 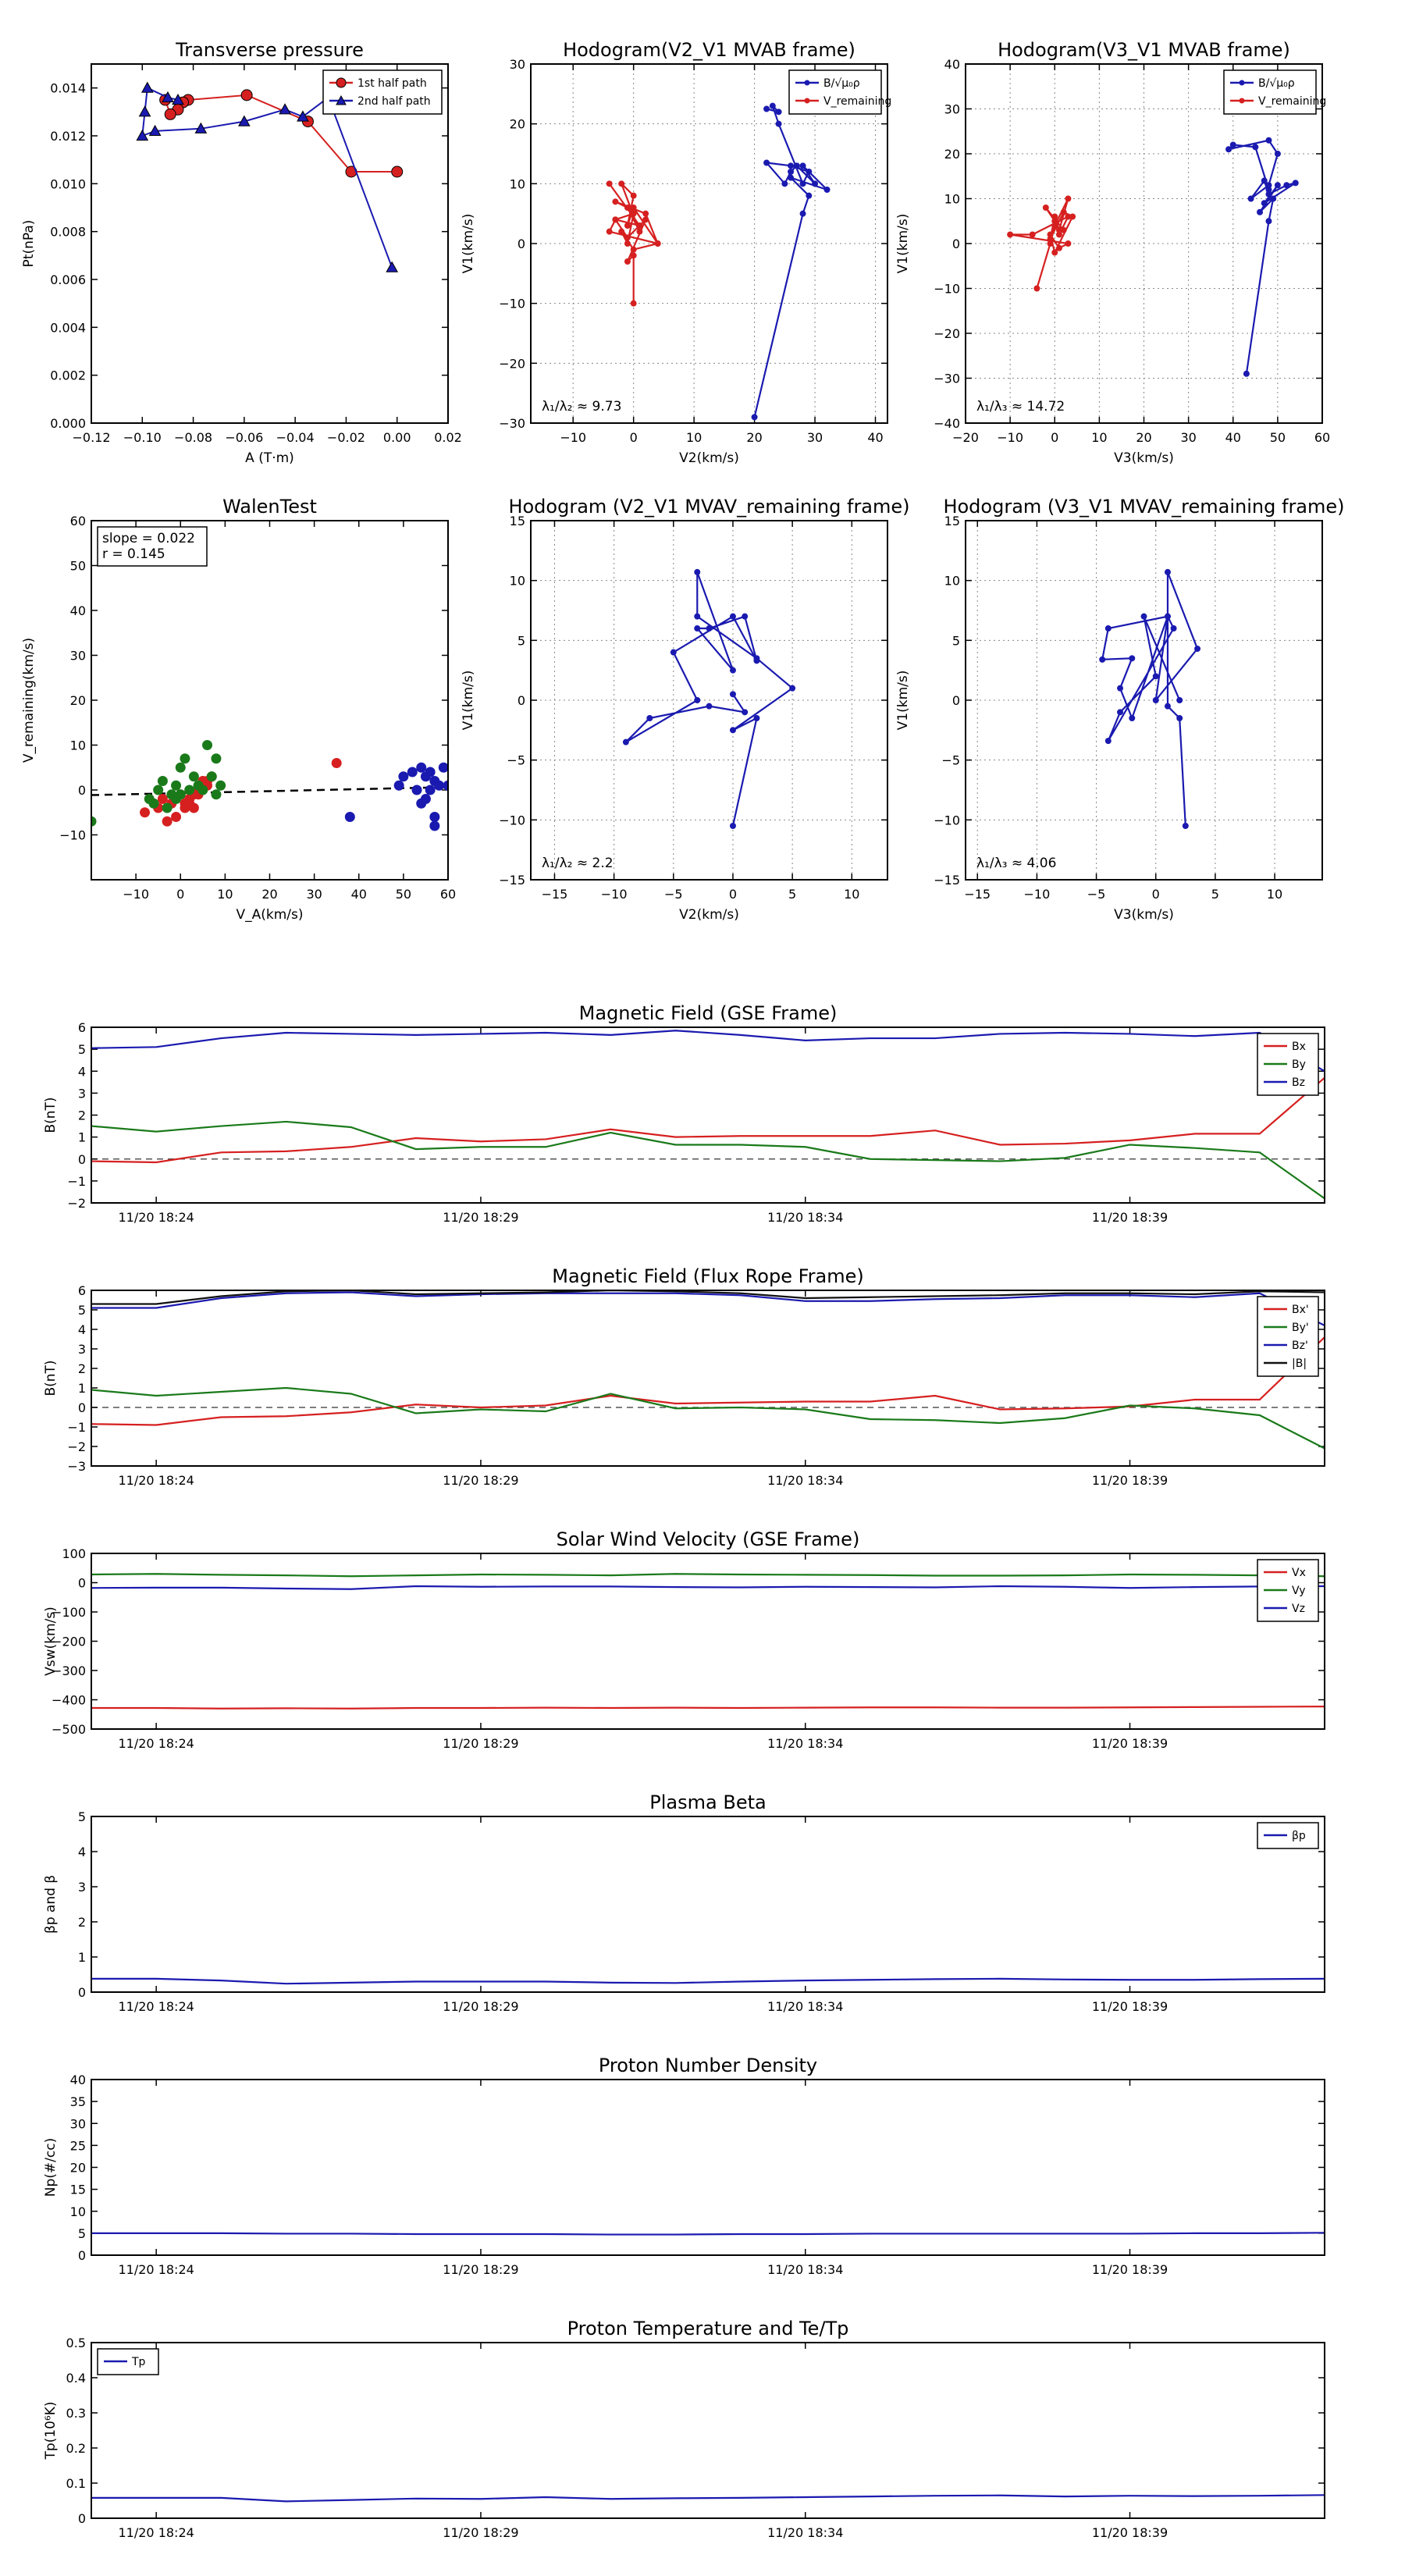 What do you see at coordinates (952, 521) in the screenshot?
I see `y-tick-label: 15` at bounding box center [952, 521].